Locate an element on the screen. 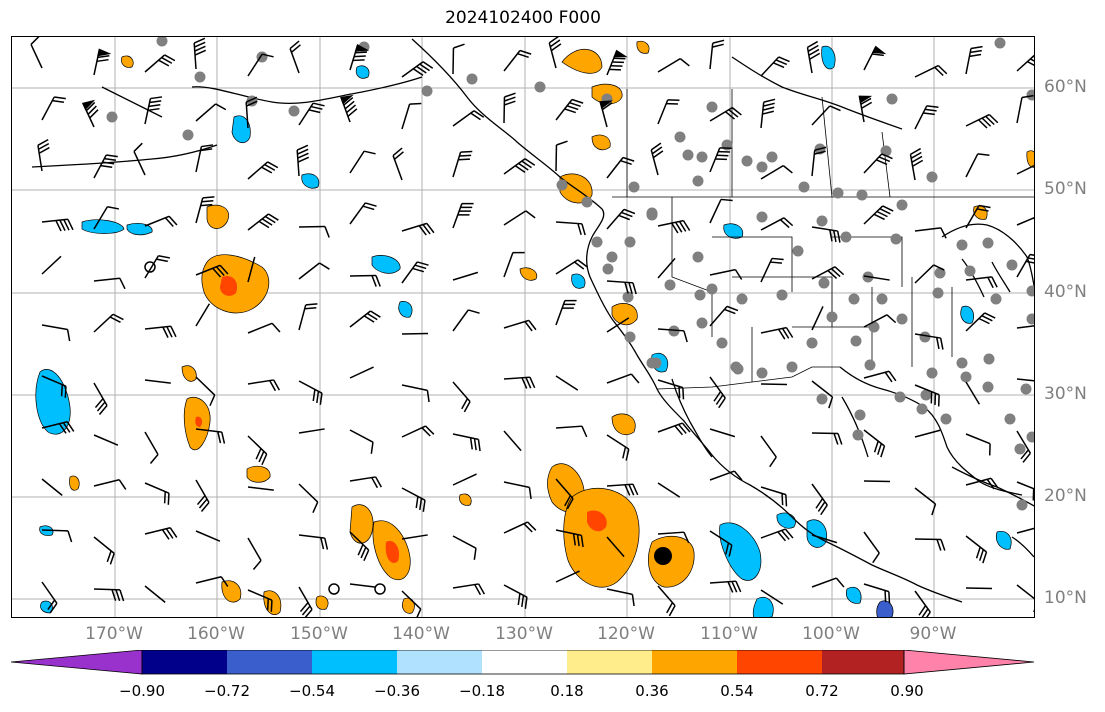 The width and height of the screenshot is (1105, 712). colorbar-tick-label: −0.54 is located at coordinates (312, 691).